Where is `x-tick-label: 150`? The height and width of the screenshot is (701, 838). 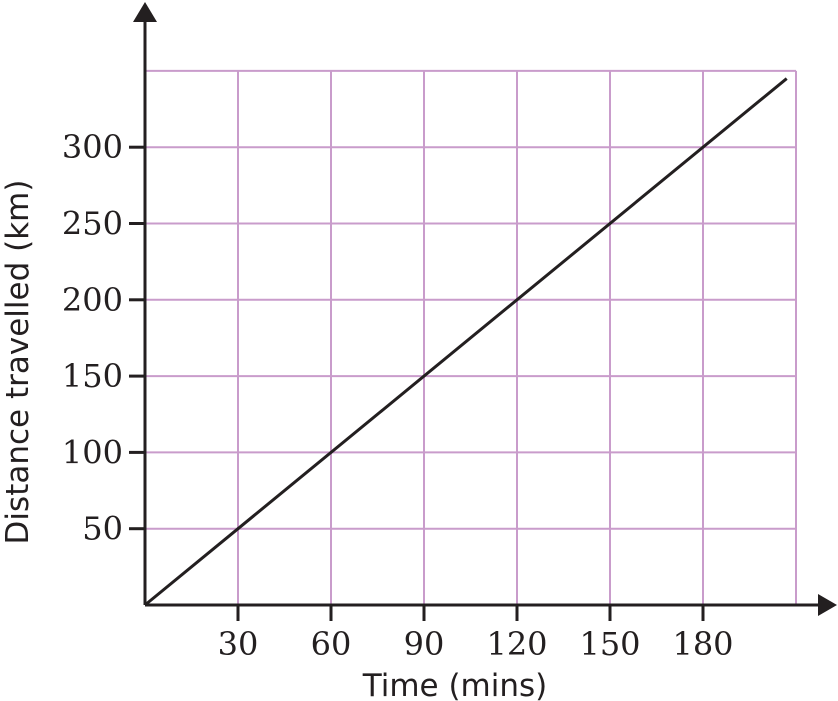 x-tick-label: 150 is located at coordinates (609, 644).